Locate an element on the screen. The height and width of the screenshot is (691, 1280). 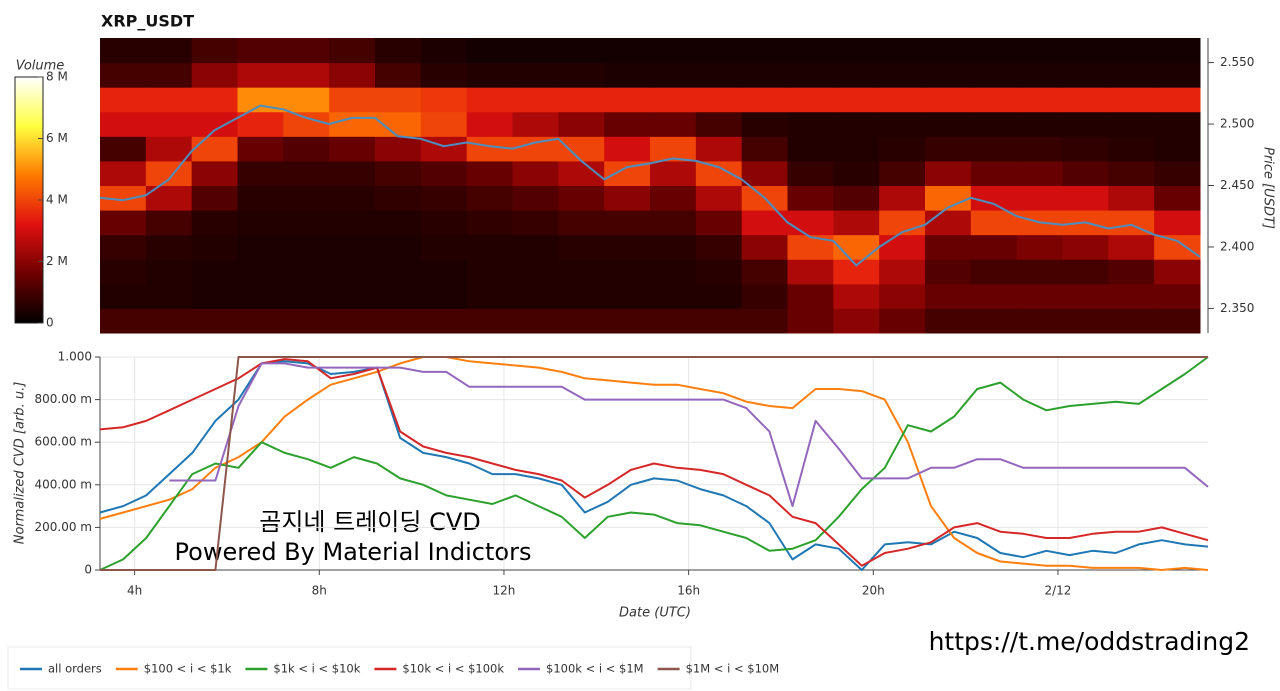
x-tick-label: 16h is located at coordinates (688, 591).